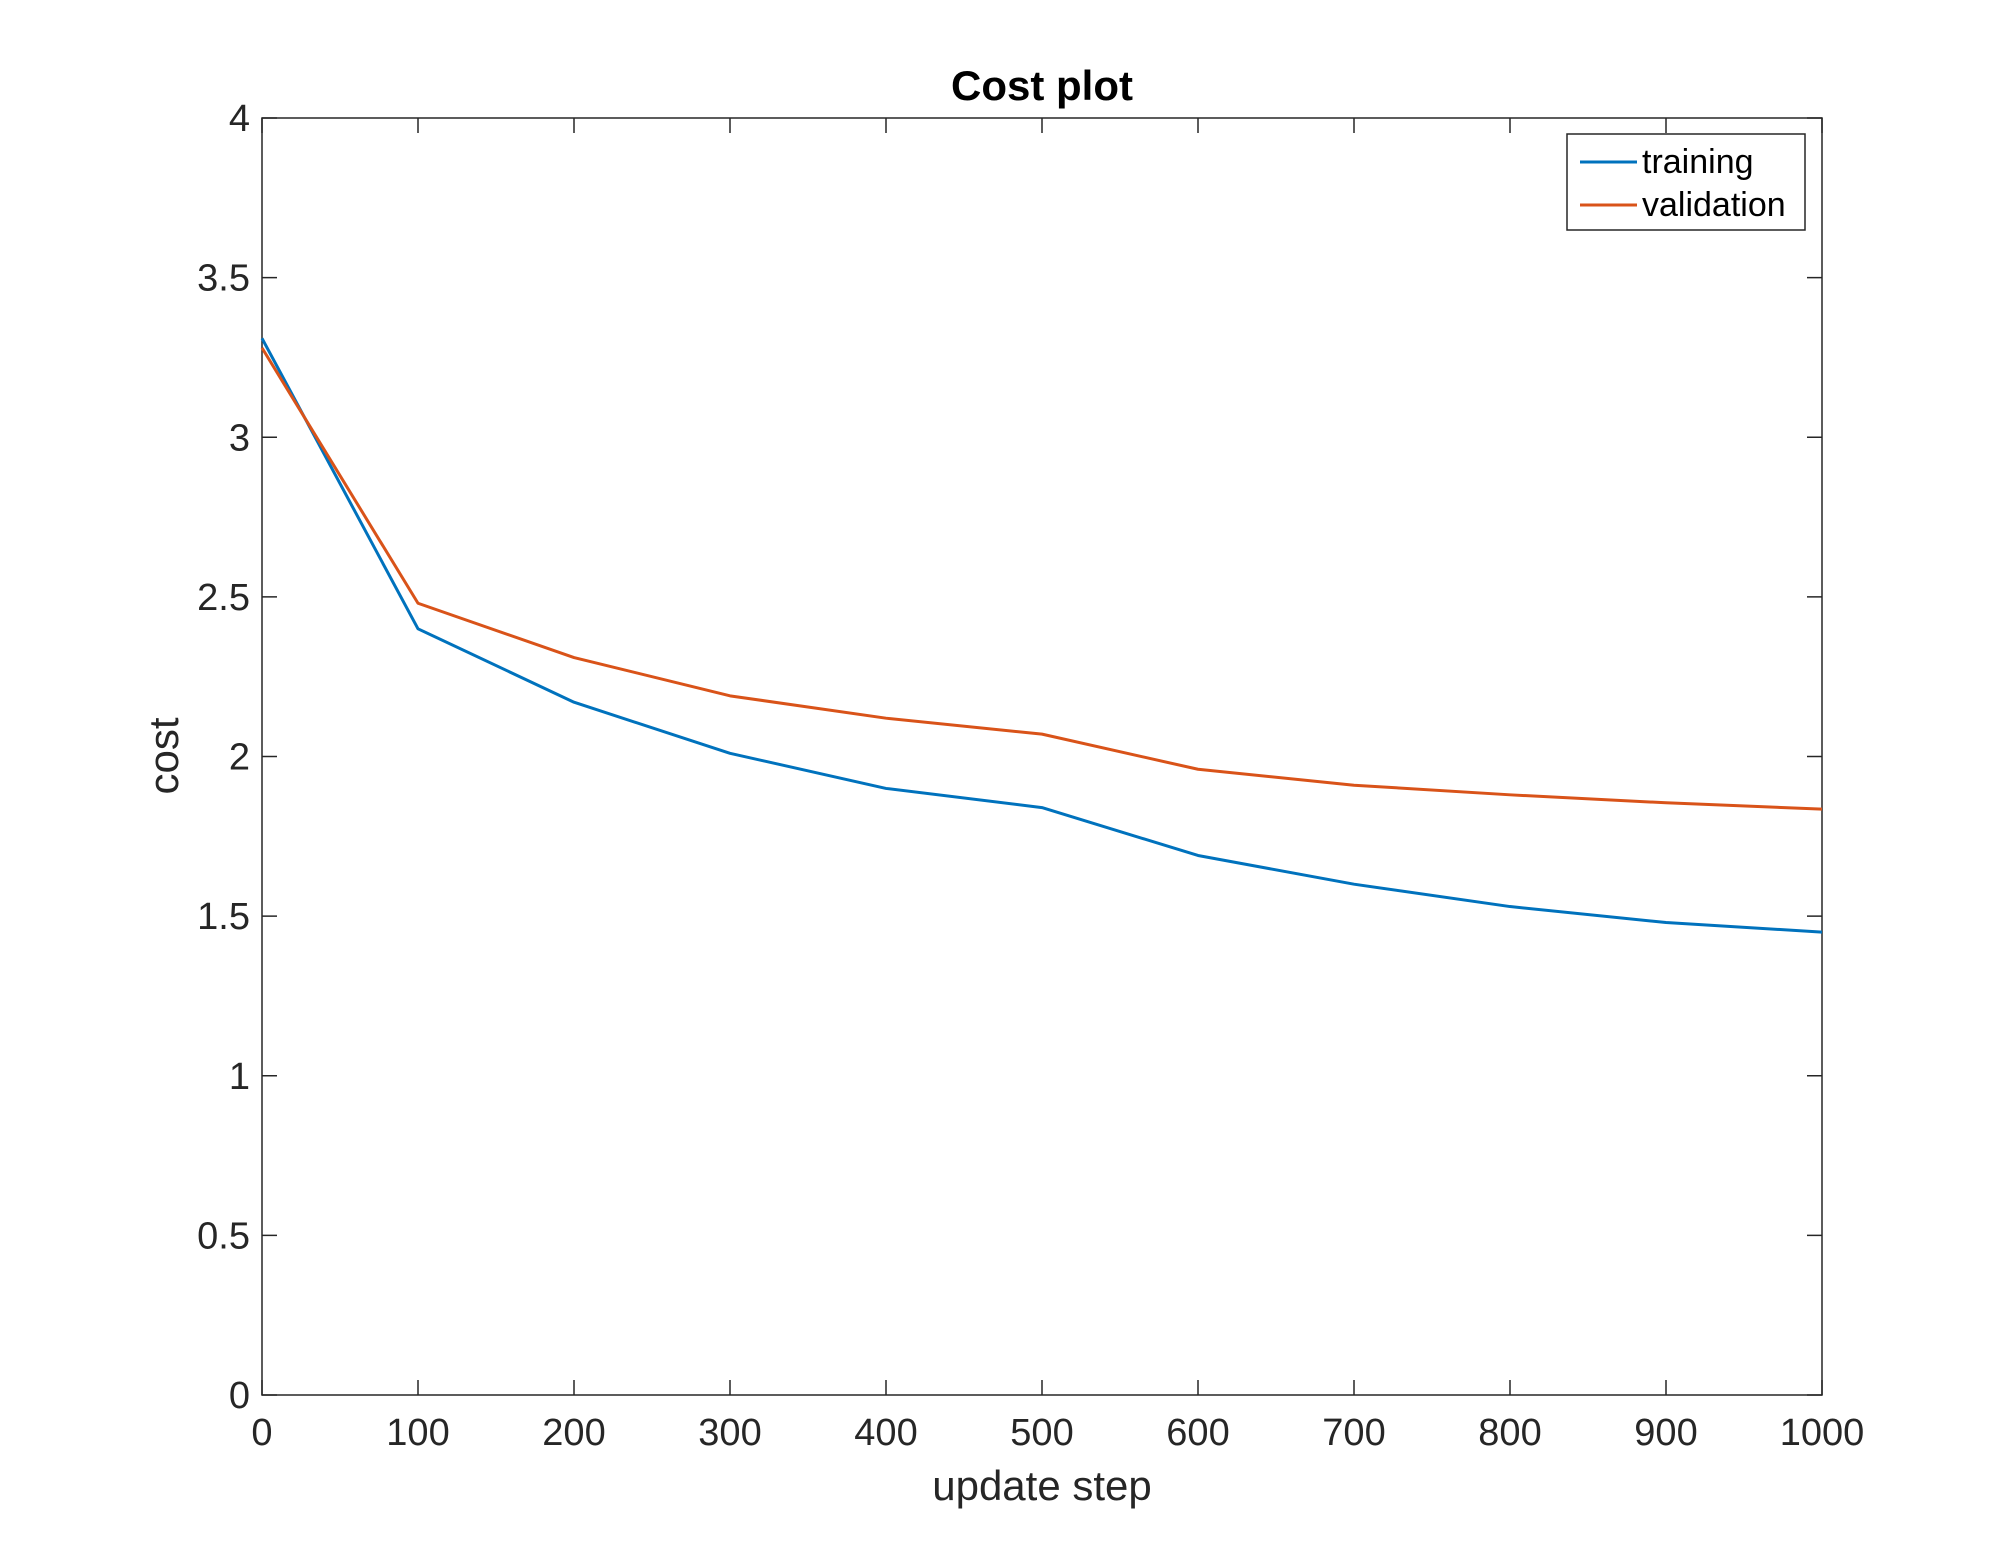 The height and width of the screenshot is (1558, 2000). What do you see at coordinates (239, 1396) in the screenshot?
I see `y-tick-label: 0` at bounding box center [239, 1396].